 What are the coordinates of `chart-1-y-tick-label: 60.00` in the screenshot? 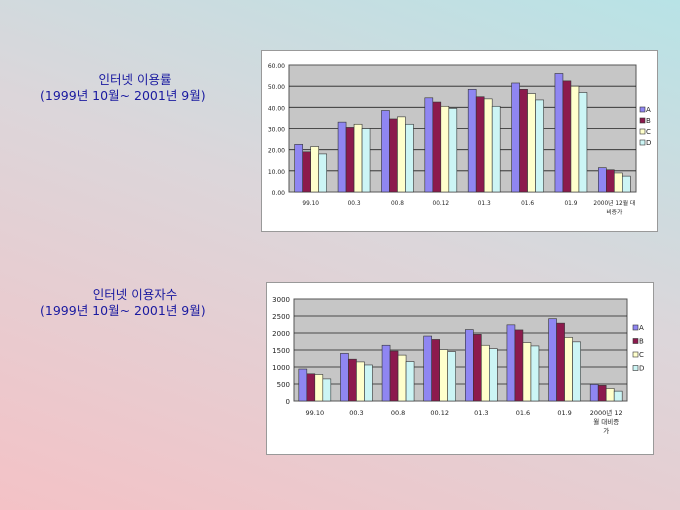 It's located at (276, 66).